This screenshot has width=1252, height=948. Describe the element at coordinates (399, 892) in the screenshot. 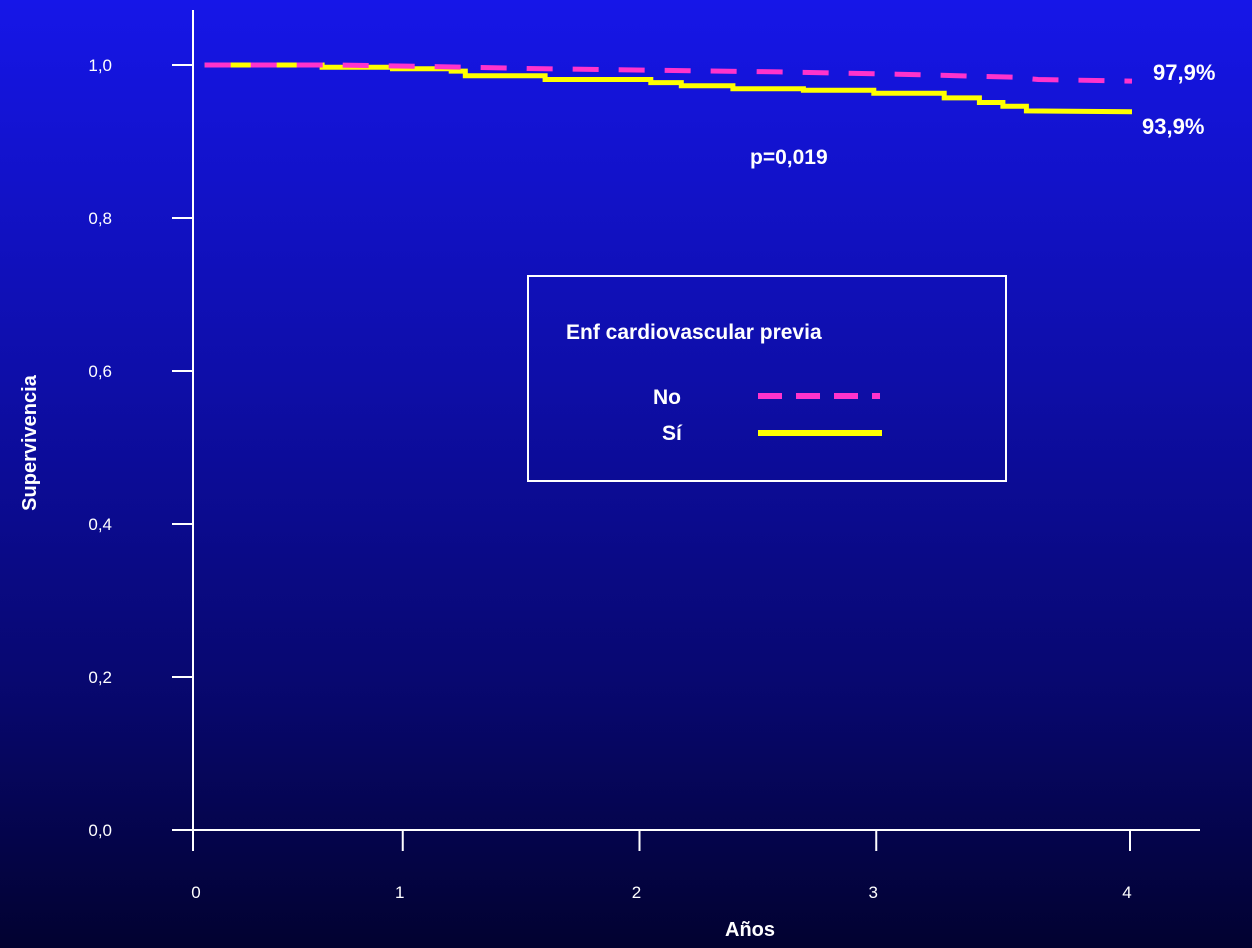

I see `x-tick-label: 1` at that location.